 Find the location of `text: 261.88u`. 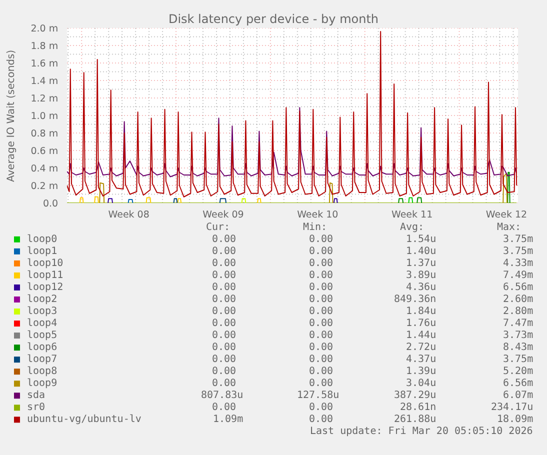

text: 261.88u is located at coordinates (415, 419).